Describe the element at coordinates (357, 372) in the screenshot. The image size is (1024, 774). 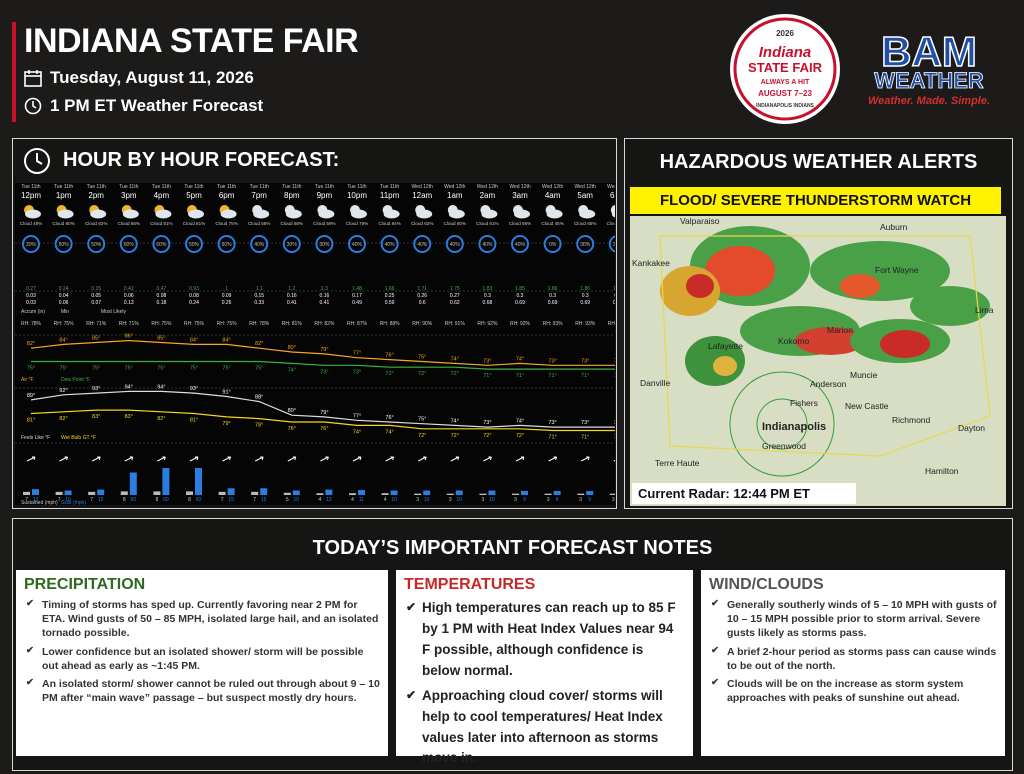
I see `dew-label: 73°` at that location.